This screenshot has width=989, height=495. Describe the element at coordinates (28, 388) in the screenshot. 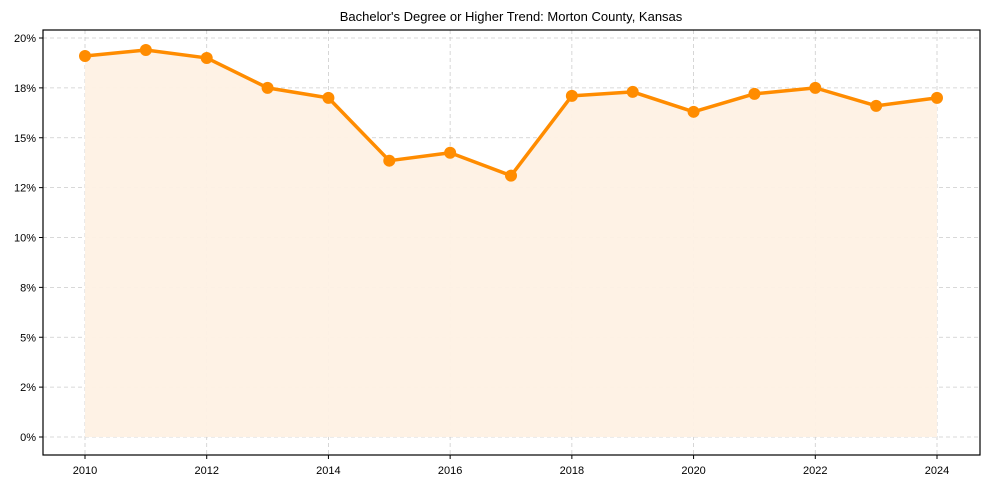

I see `y-tick-label: 2%` at that location.